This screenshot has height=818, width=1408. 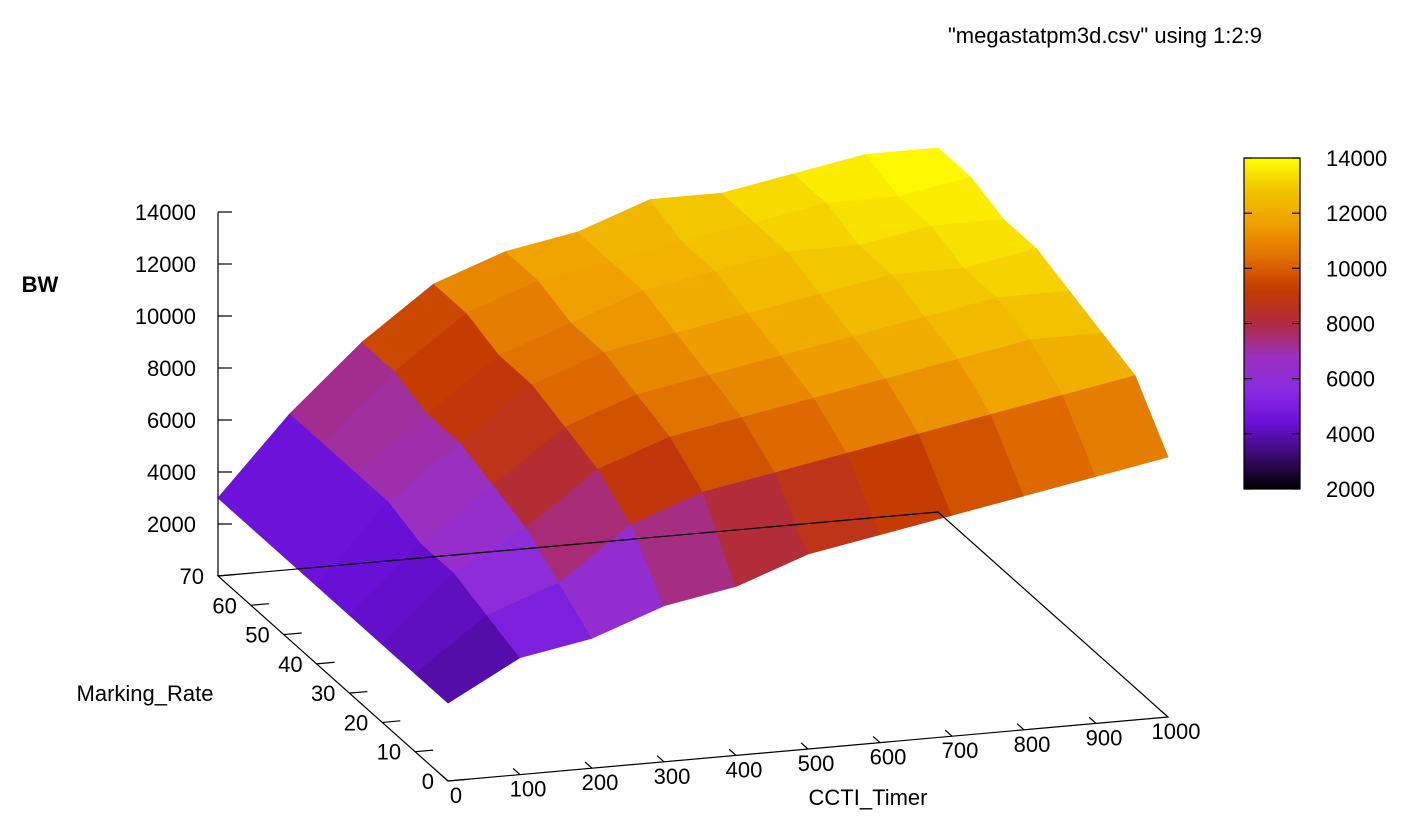 I want to click on y-tick-label: 20, so click(x=356, y=722).